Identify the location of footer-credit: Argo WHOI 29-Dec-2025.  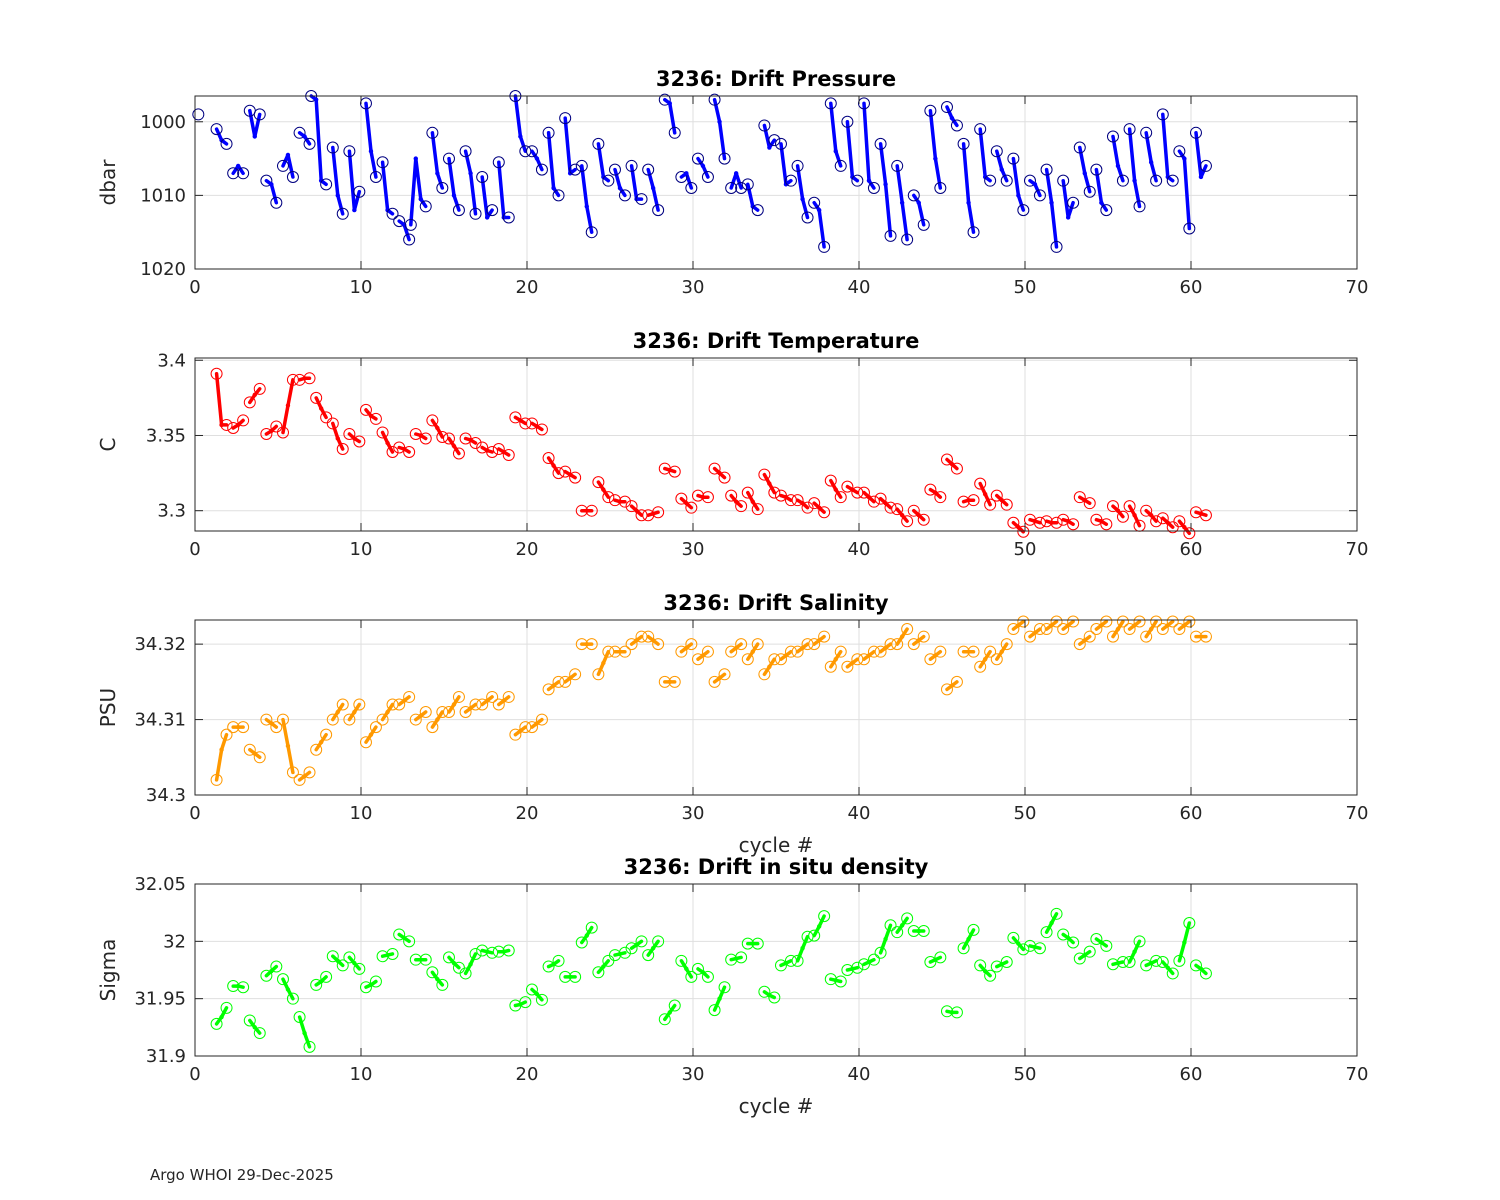
(242, 1175).